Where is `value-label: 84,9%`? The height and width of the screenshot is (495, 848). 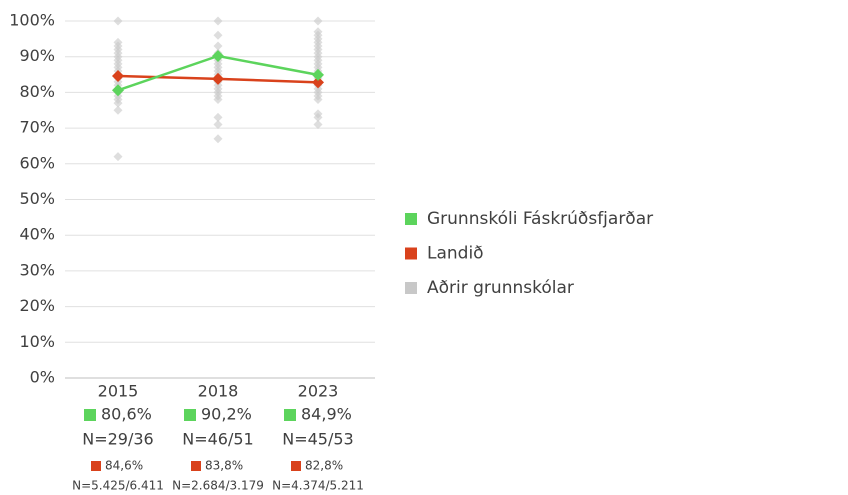 value-label: 84,9% is located at coordinates (326, 414).